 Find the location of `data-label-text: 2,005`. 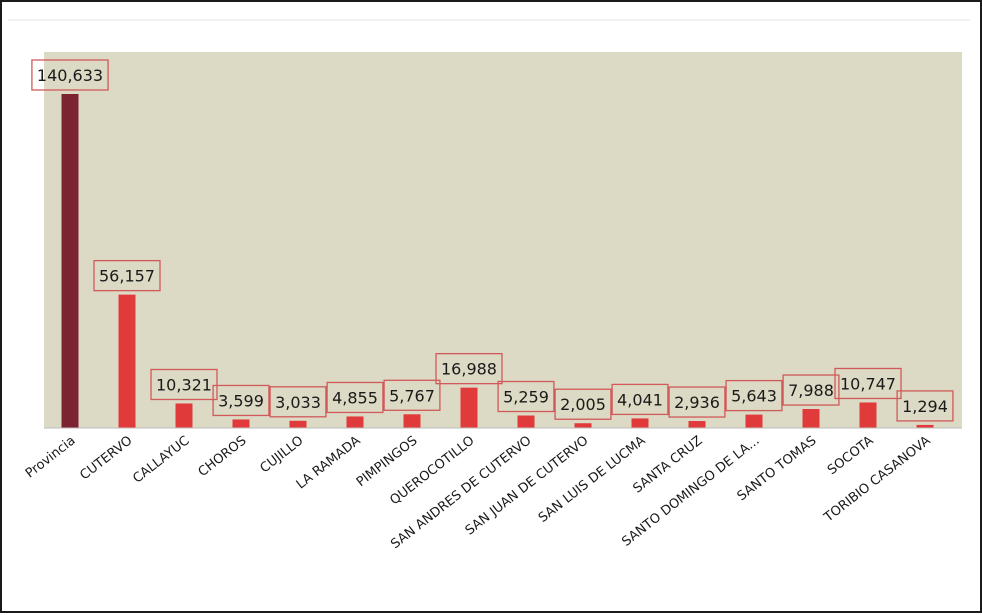

data-label-text: 2,005 is located at coordinates (583, 404).